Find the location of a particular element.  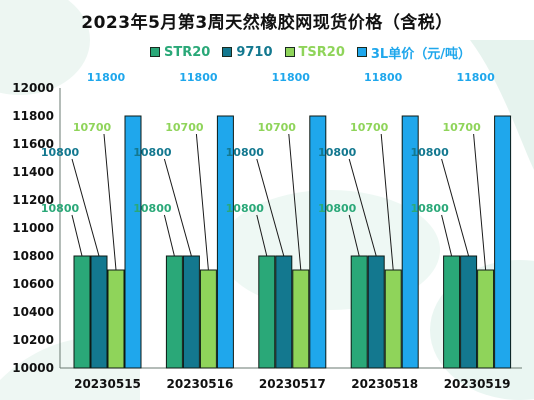

chart-title: 2023年5月第3周天然橡胶网现货价格（含税） is located at coordinates (267, 23).